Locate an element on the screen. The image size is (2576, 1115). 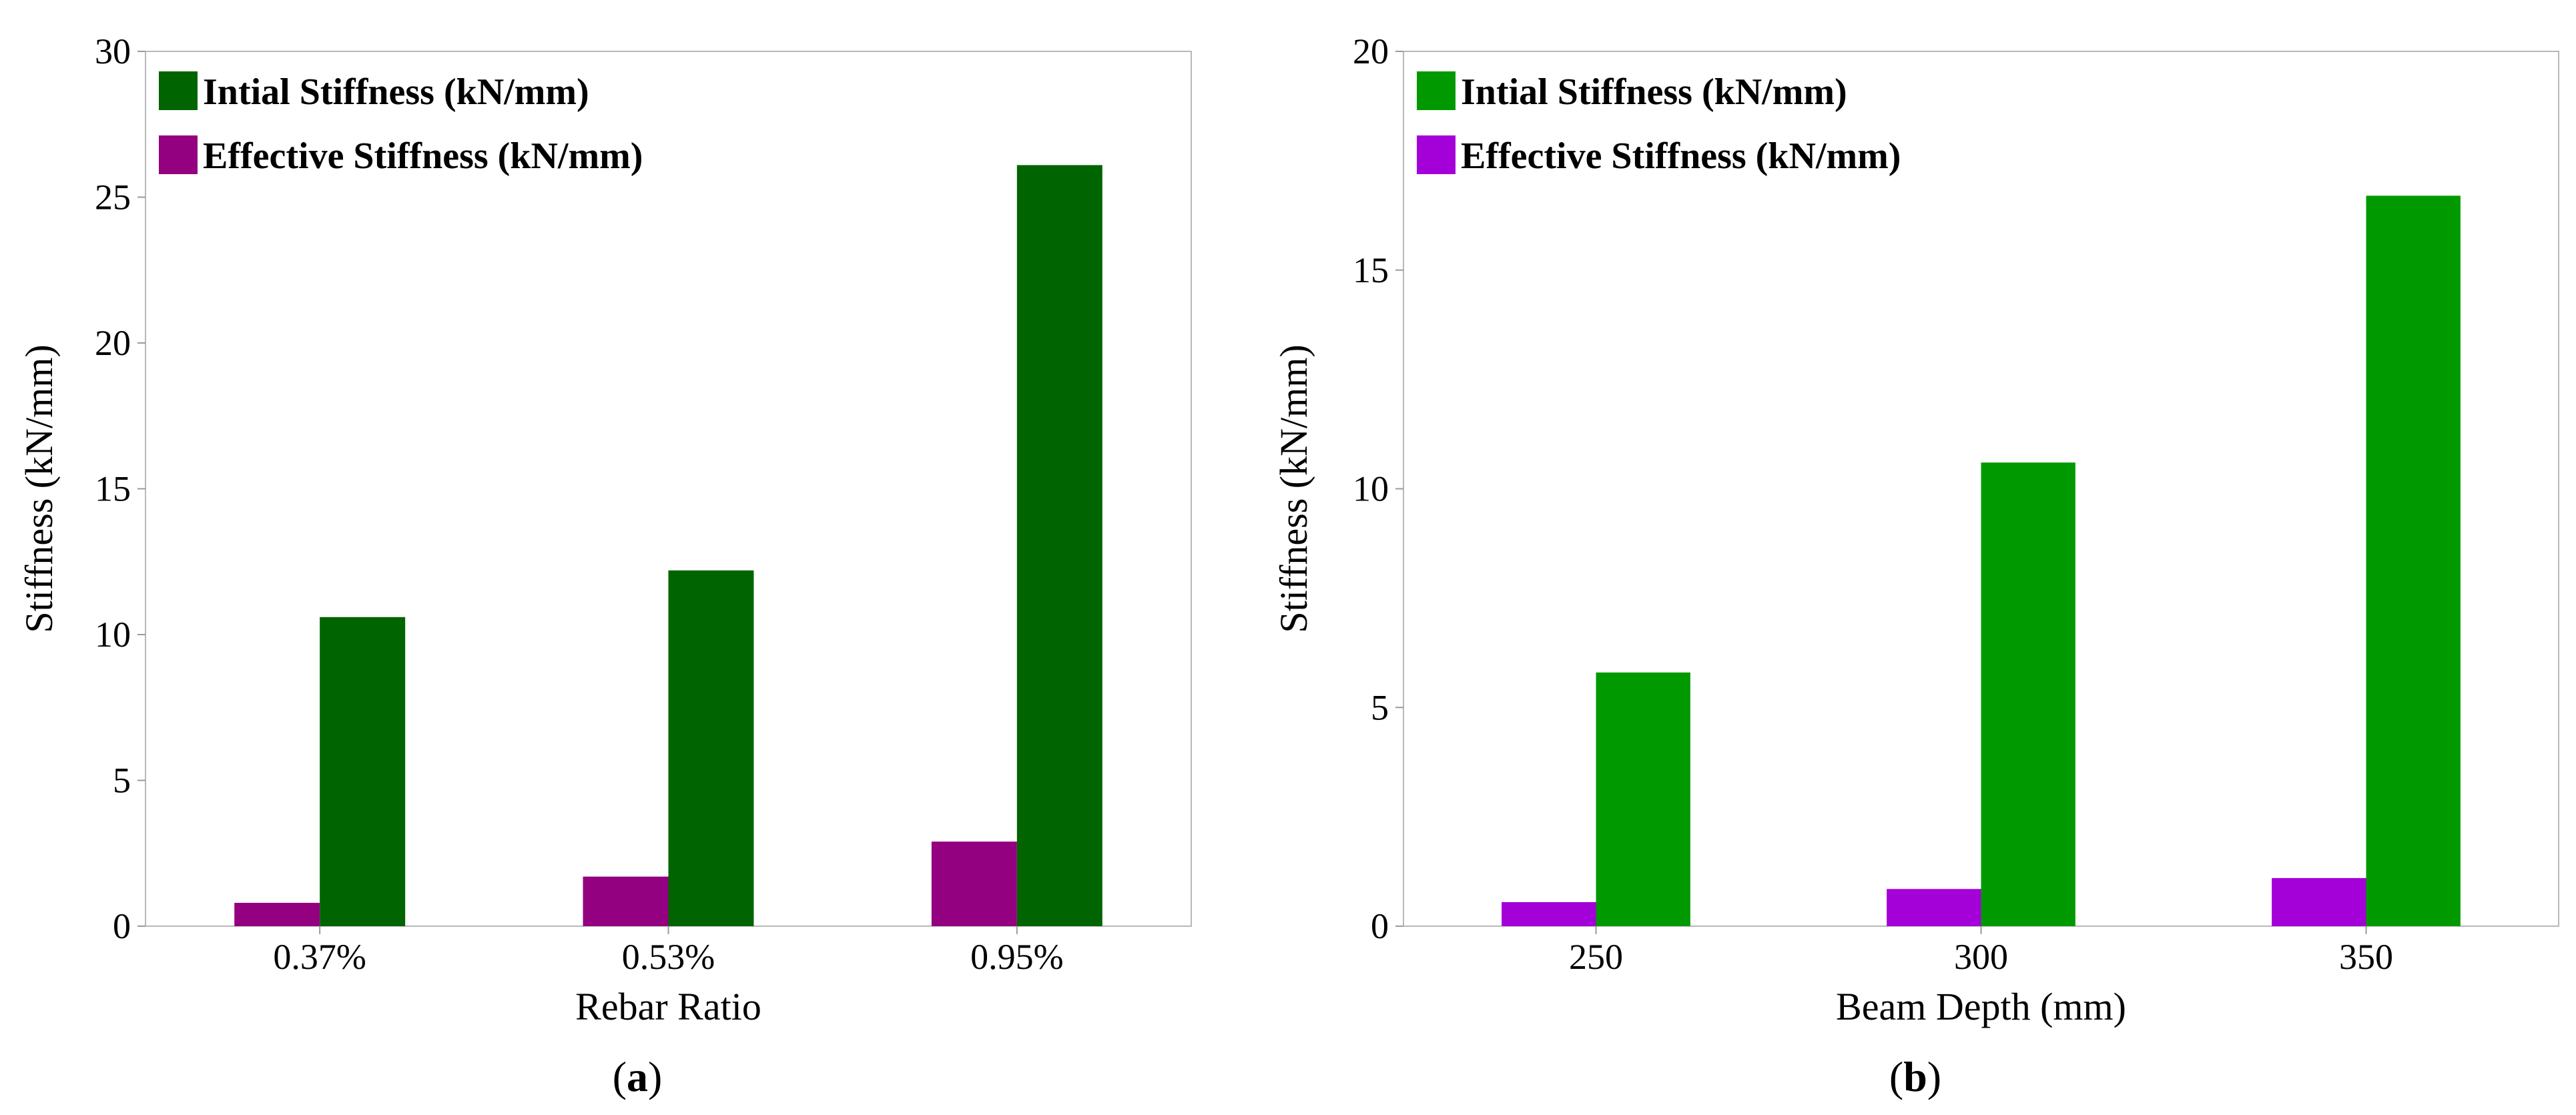
x-tick-label: 0.95% is located at coordinates (1016, 957).